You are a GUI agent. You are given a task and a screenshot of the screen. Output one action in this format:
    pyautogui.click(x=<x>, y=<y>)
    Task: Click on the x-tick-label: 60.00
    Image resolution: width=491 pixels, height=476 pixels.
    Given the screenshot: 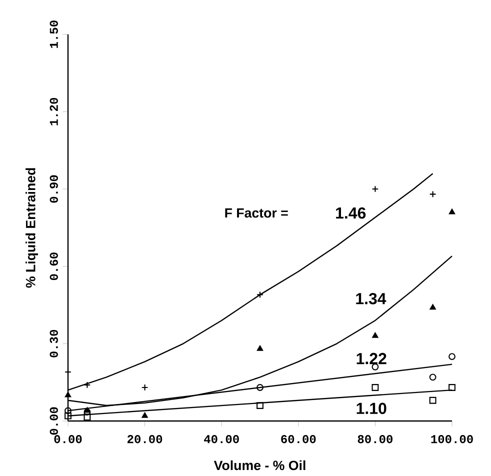 What is the action you would take?
    pyautogui.click(x=298, y=439)
    